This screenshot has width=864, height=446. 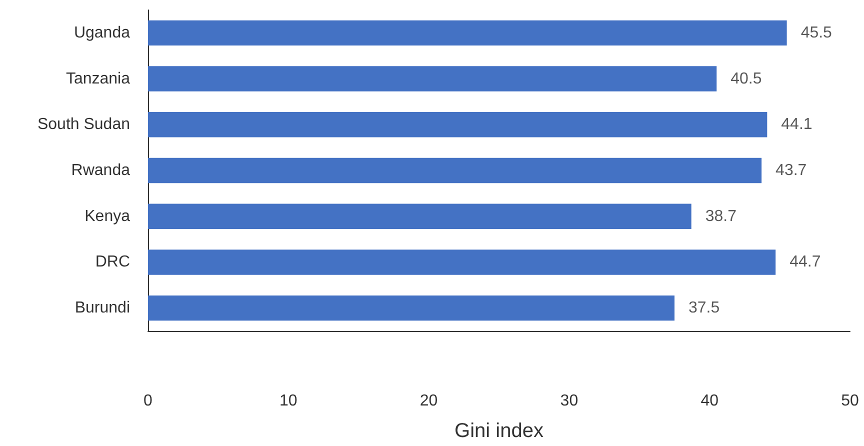 I want to click on y-tick-label: DRC, so click(x=112, y=262).